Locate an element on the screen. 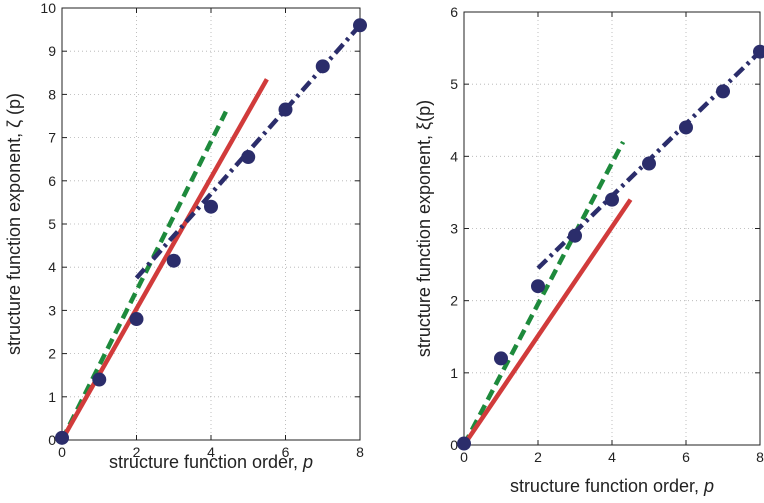 The height and width of the screenshot is (503, 764). y-tick-label: 7 is located at coordinates (52, 138).